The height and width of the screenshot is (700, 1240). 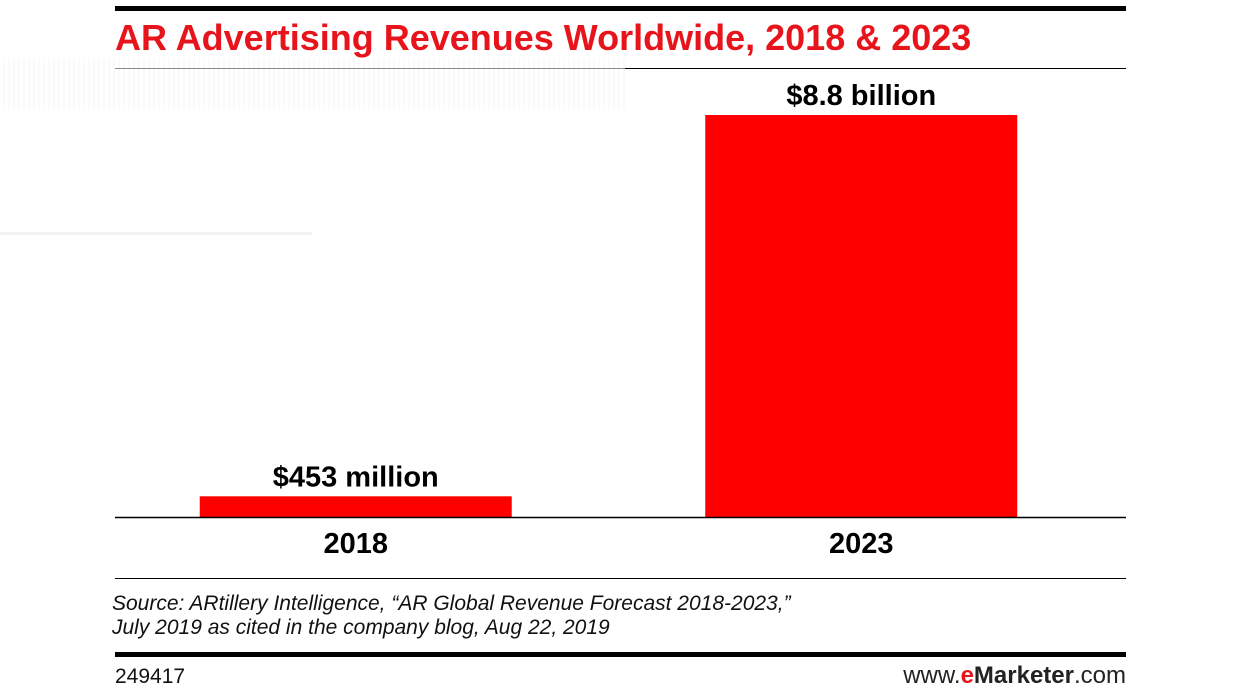 I want to click on brand-main: Marketer, so click(x=1023, y=675).